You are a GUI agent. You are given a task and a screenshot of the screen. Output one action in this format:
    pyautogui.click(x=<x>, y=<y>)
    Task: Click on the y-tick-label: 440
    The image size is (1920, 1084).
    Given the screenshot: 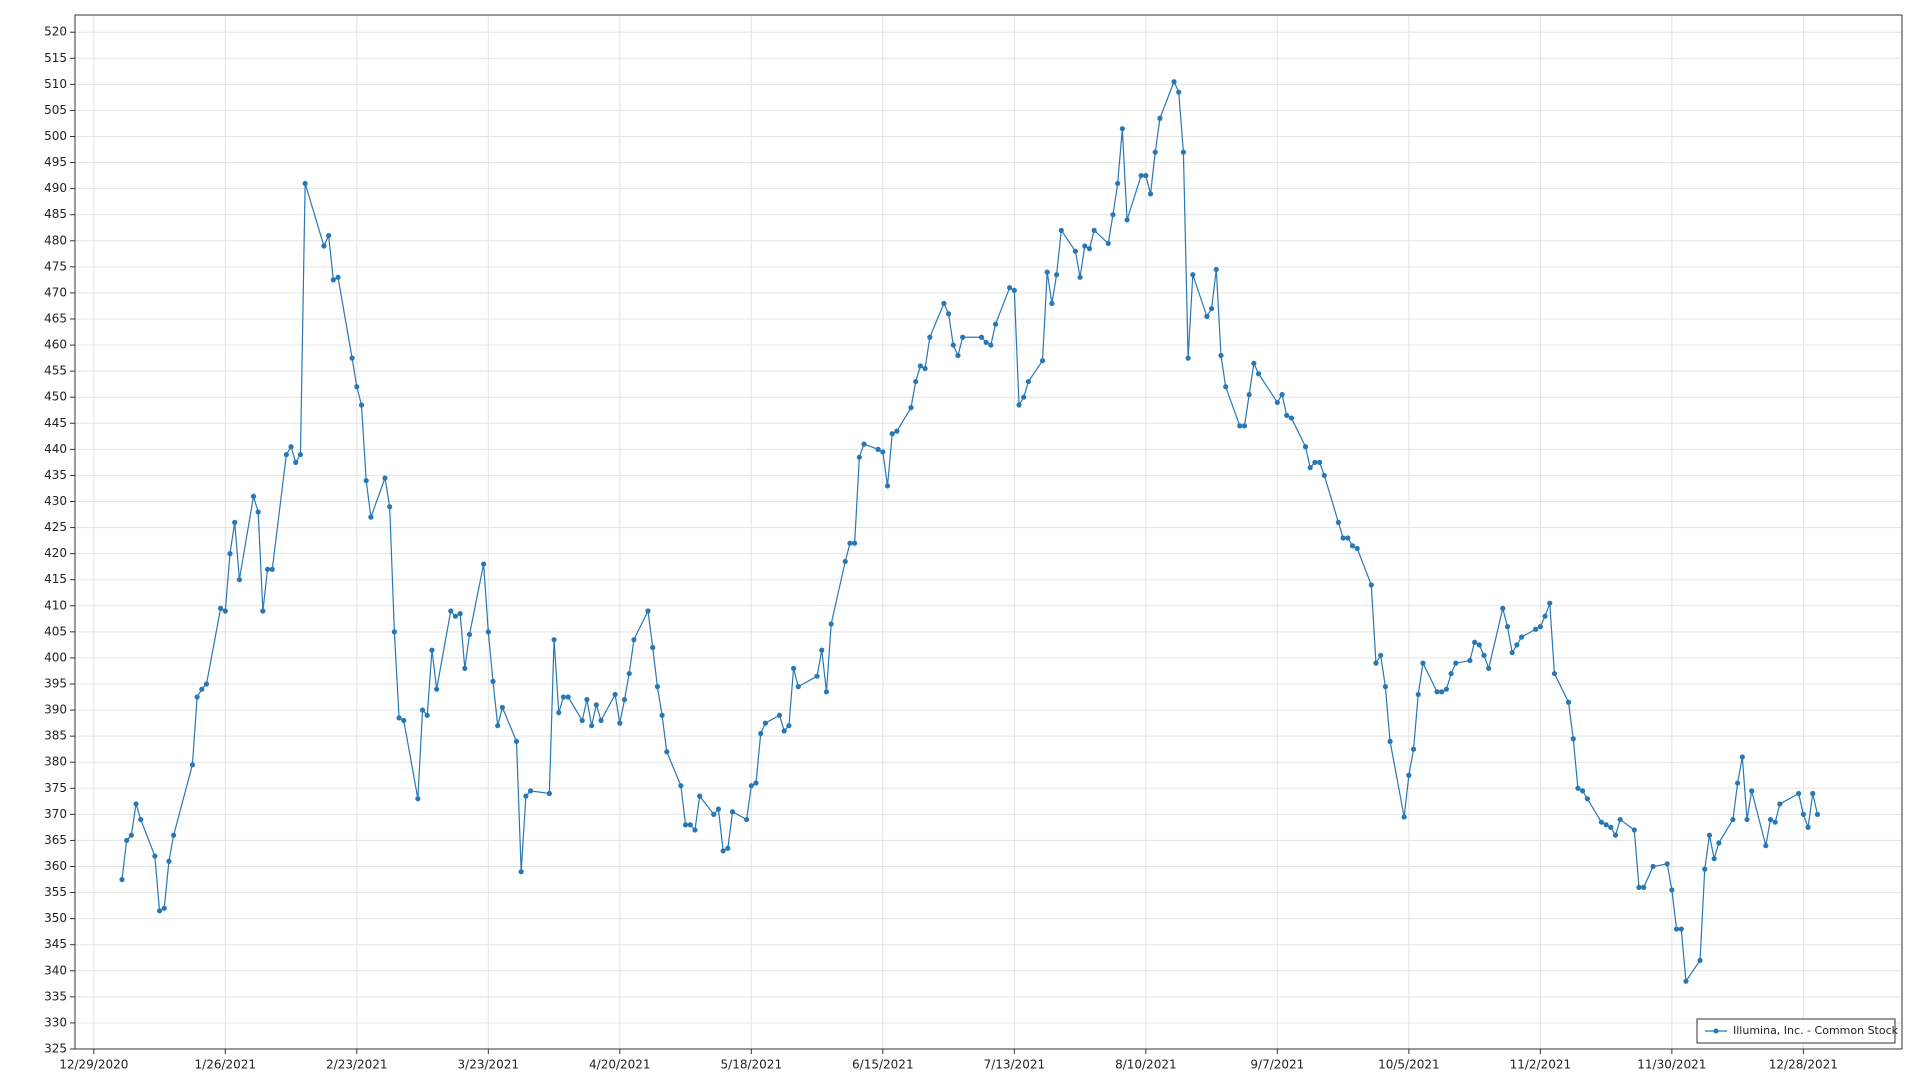 What is the action you would take?
    pyautogui.click(x=55, y=449)
    